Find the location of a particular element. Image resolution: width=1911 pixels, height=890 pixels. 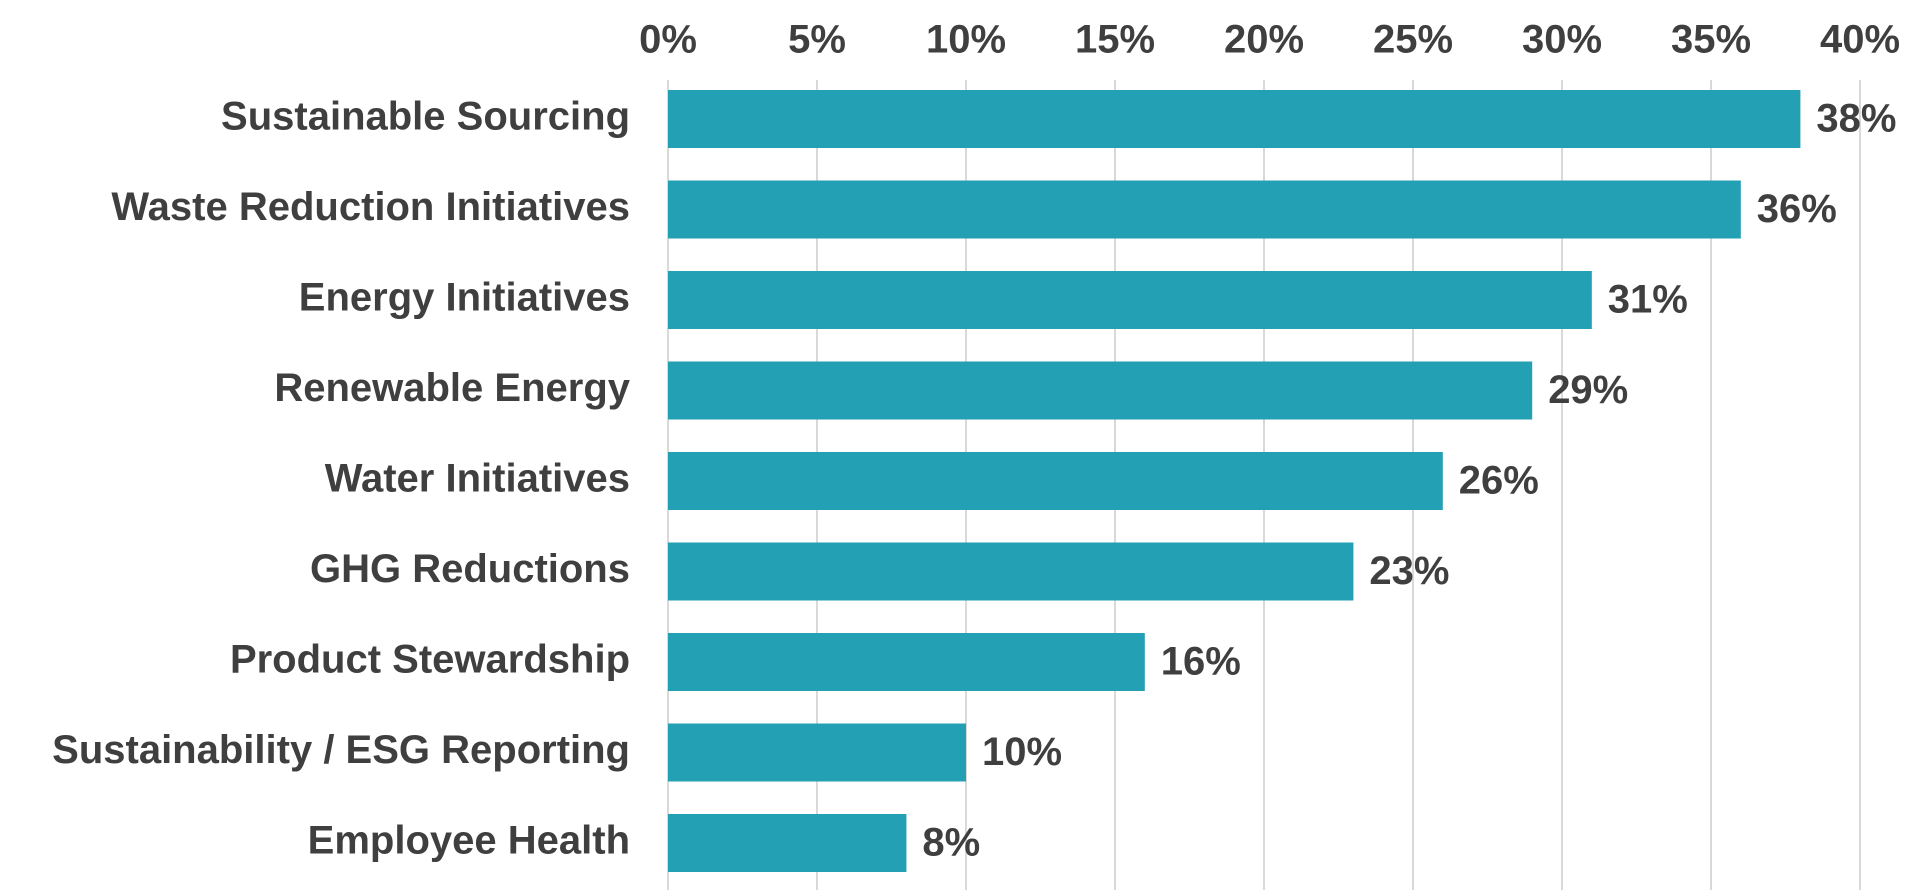

data-label: 10% is located at coordinates (1022, 752).